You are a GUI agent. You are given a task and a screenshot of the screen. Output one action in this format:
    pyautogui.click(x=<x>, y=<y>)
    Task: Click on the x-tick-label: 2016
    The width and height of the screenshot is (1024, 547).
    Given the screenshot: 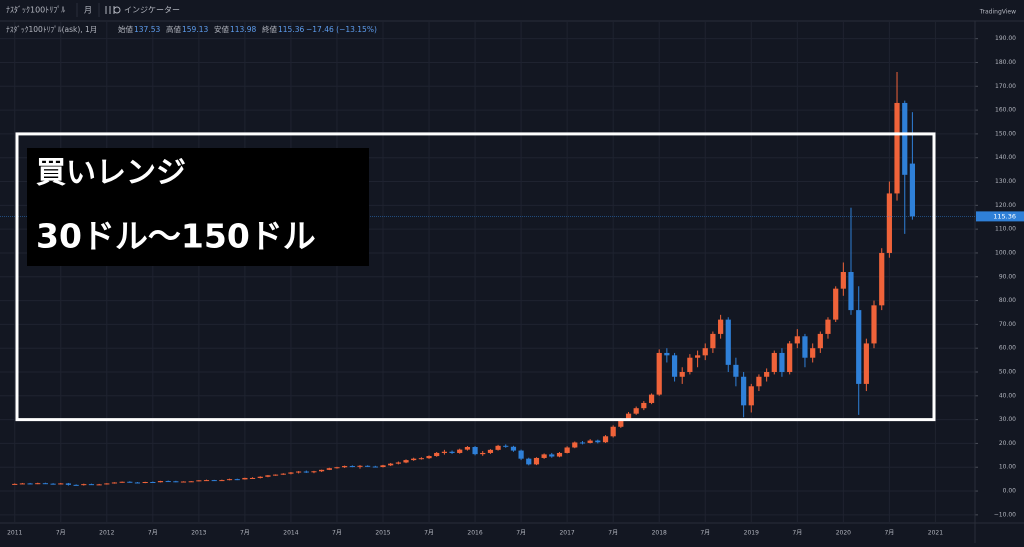 What is the action you would take?
    pyautogui.click(x=474, y=533)
    